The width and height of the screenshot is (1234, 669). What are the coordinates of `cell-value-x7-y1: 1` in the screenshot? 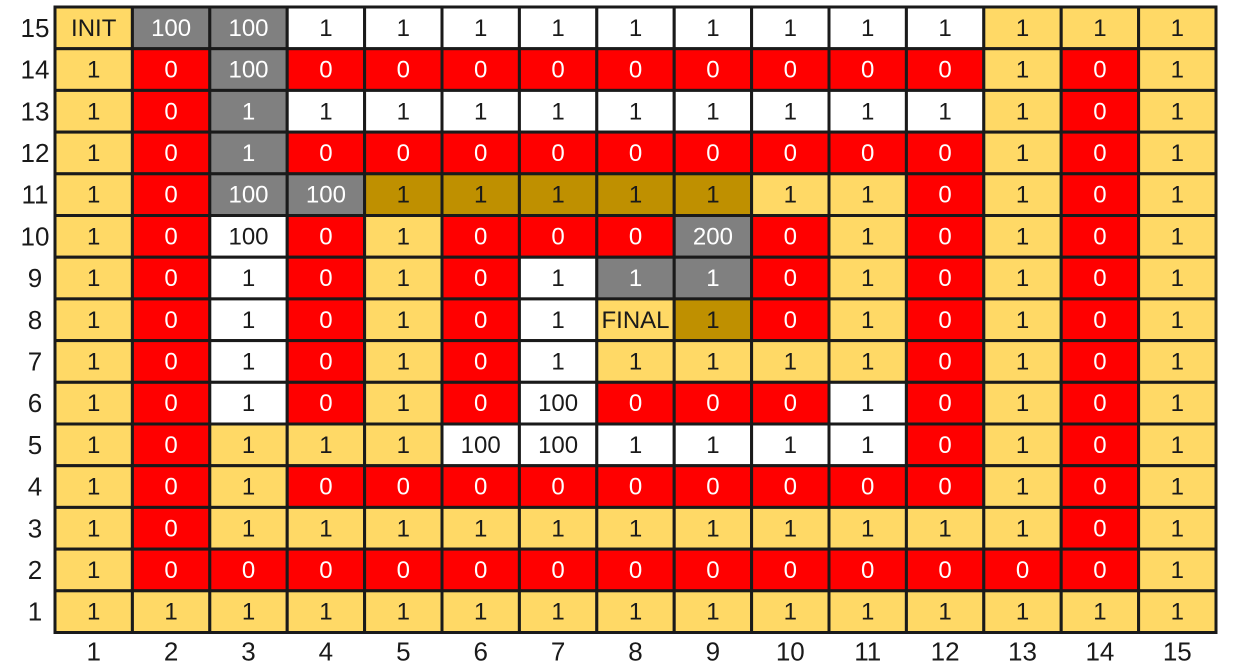 It's located at (557, 612).